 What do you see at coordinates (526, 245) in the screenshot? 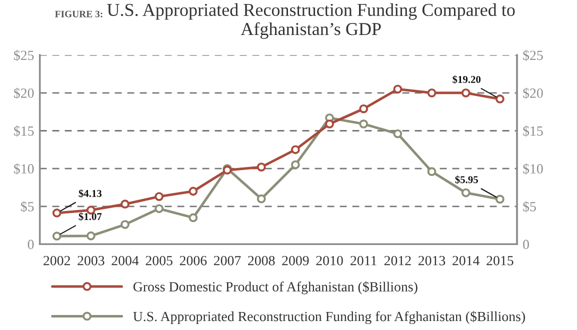
I see `y2-tick-label: 0` at bounding box center [526, 245].